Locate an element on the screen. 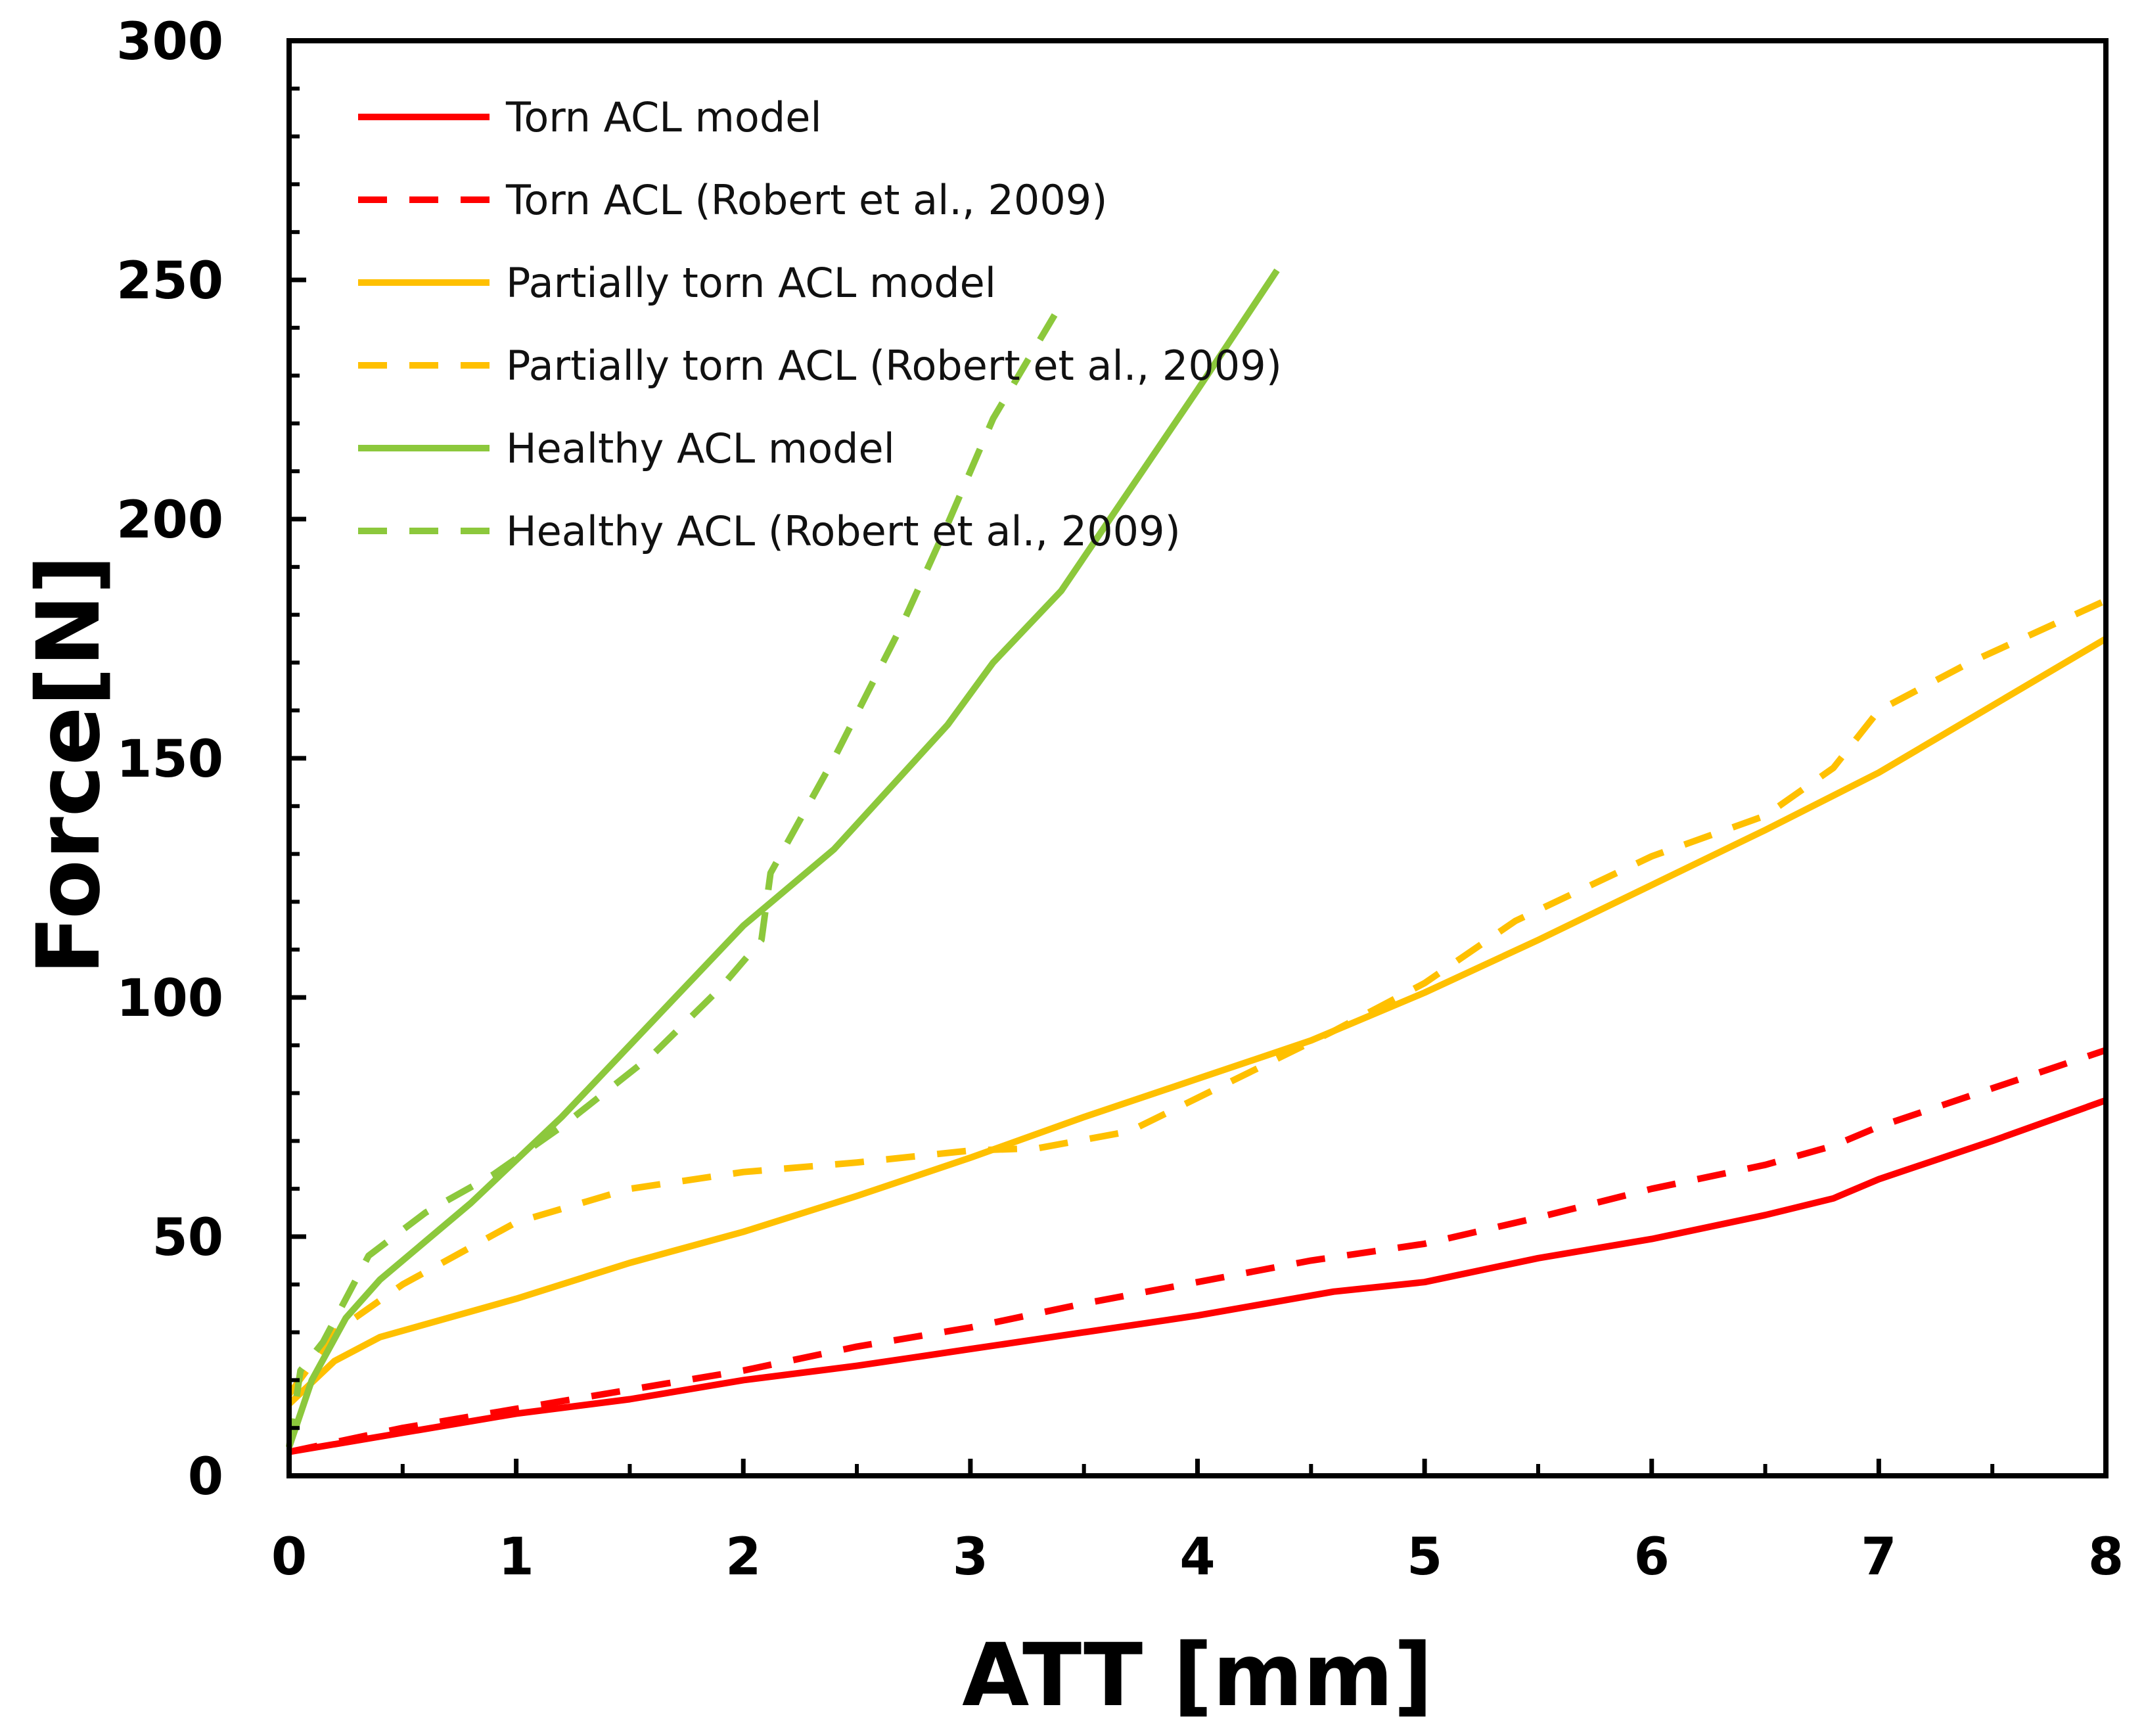 Image resolution: width=2144 pixels, height=1736 pixels. y-tick-label: 250 is located at coordinates (169, 281).